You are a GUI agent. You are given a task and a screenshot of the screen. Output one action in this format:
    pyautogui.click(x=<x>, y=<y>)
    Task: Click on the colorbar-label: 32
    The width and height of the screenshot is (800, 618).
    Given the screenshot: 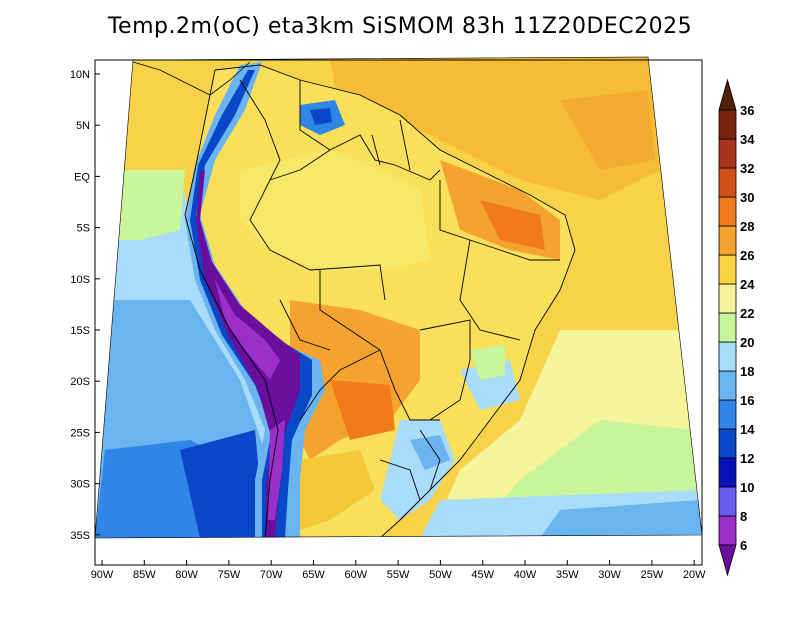 What is the action you would take?
    pyautogui.click(x=747, y=168)
    